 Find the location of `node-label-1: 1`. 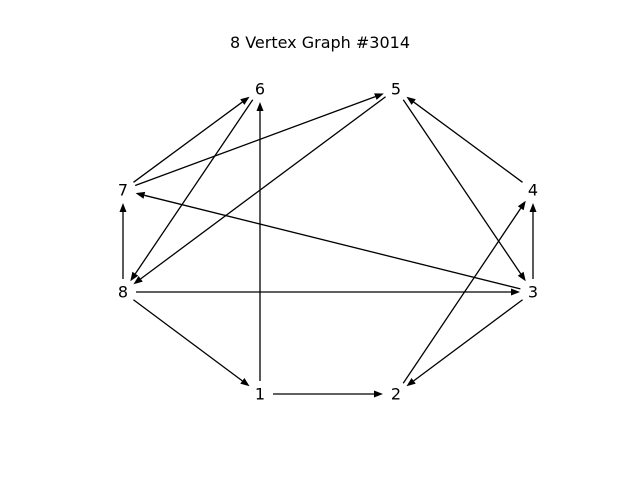

node-label-1: 1 is located at coordinates (260, 394).